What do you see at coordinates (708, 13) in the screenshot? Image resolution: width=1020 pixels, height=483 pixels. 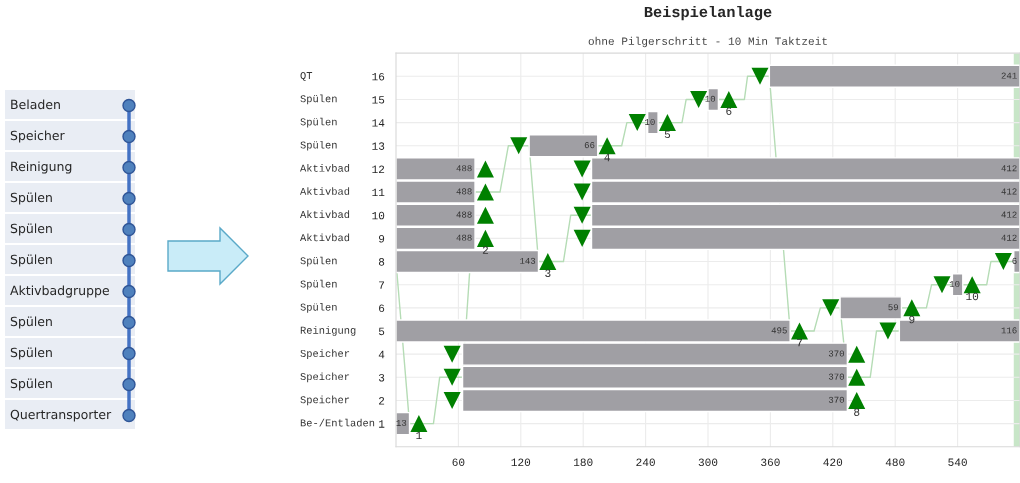 I see `chart-title: Beispielanlage` at bounding box center [708, 13].